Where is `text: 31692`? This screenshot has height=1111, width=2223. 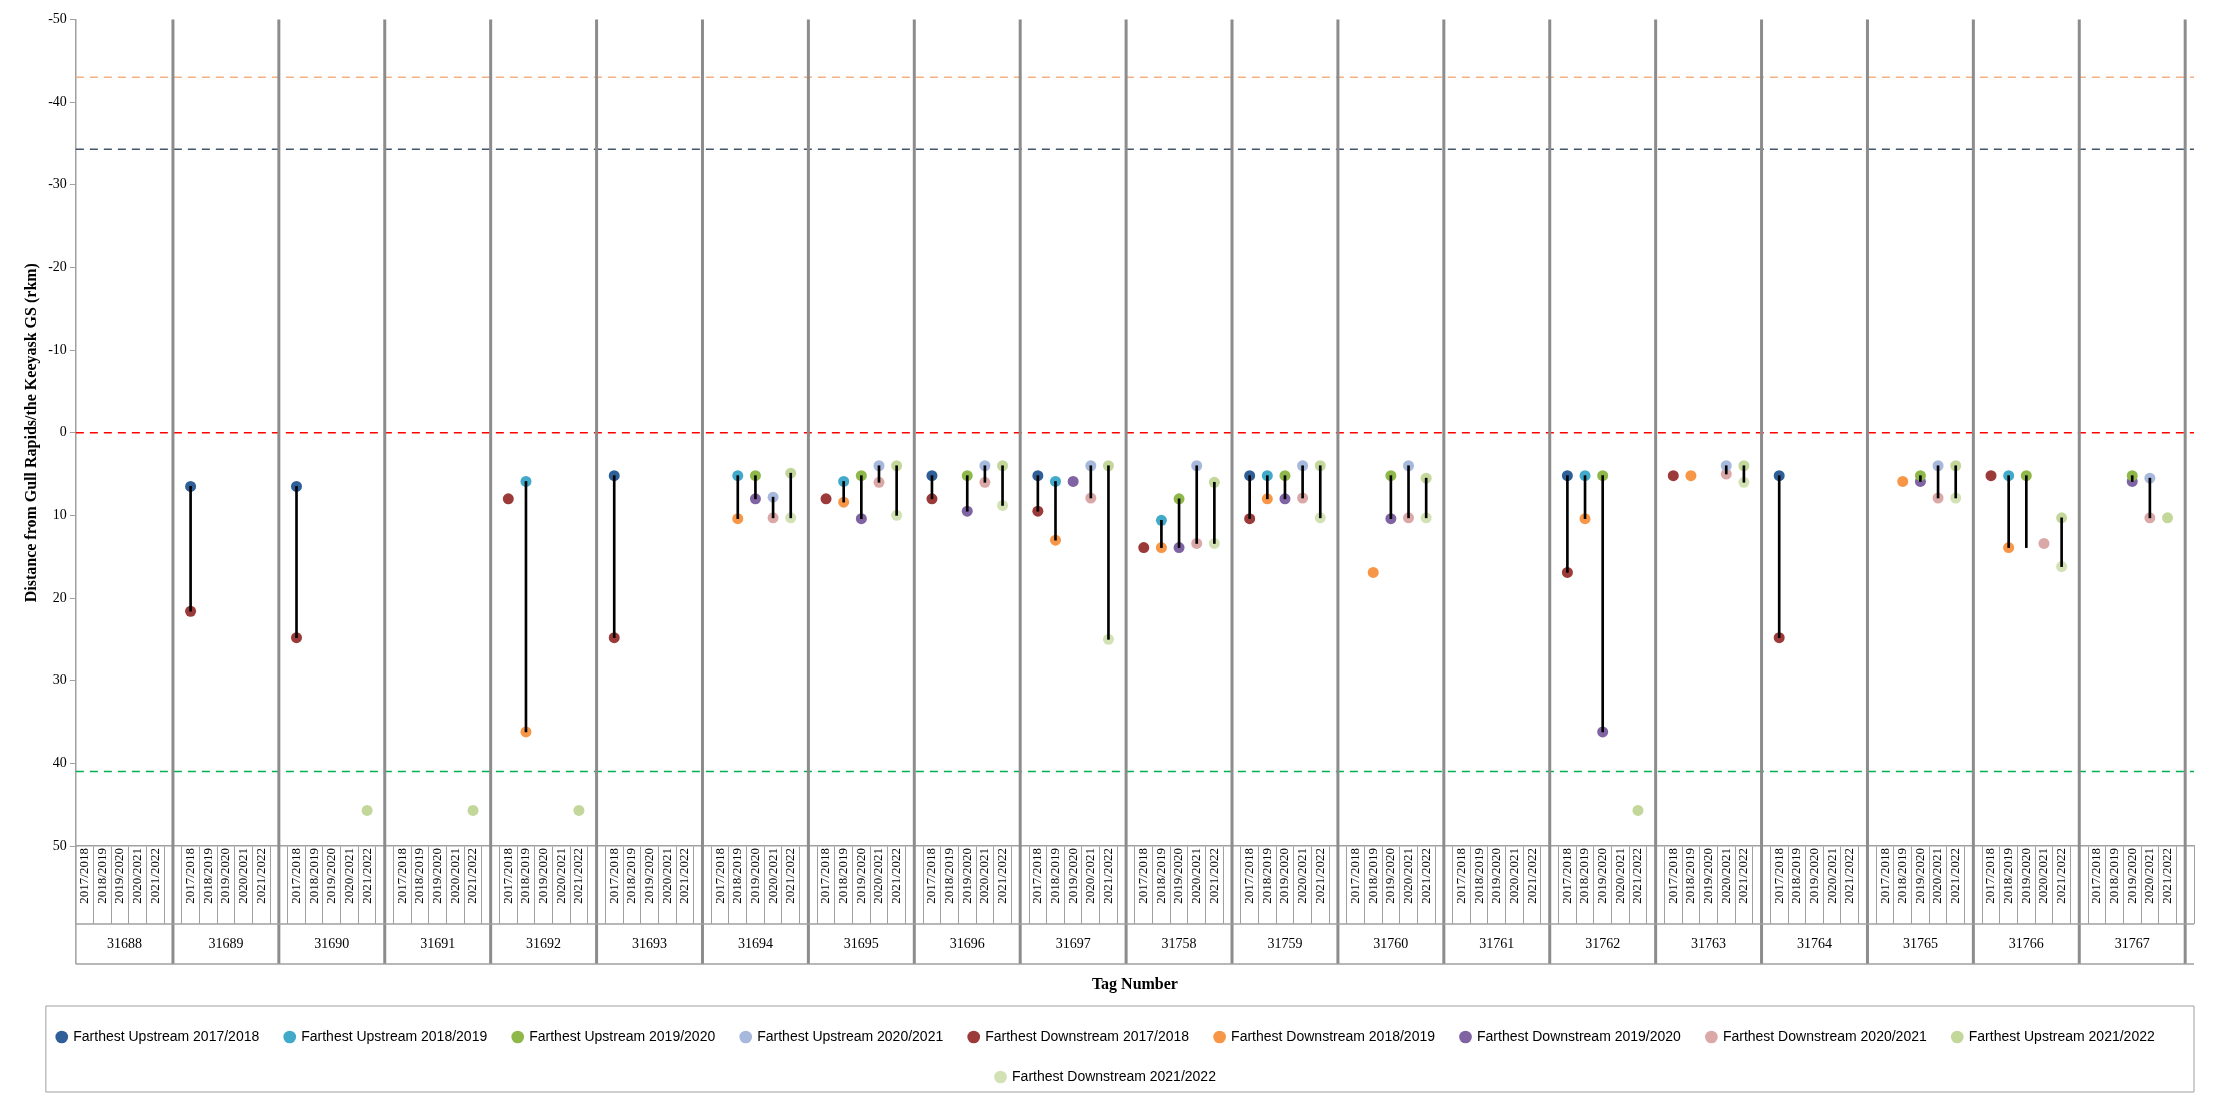
text: 31692 is located at coordinates (544, 943).